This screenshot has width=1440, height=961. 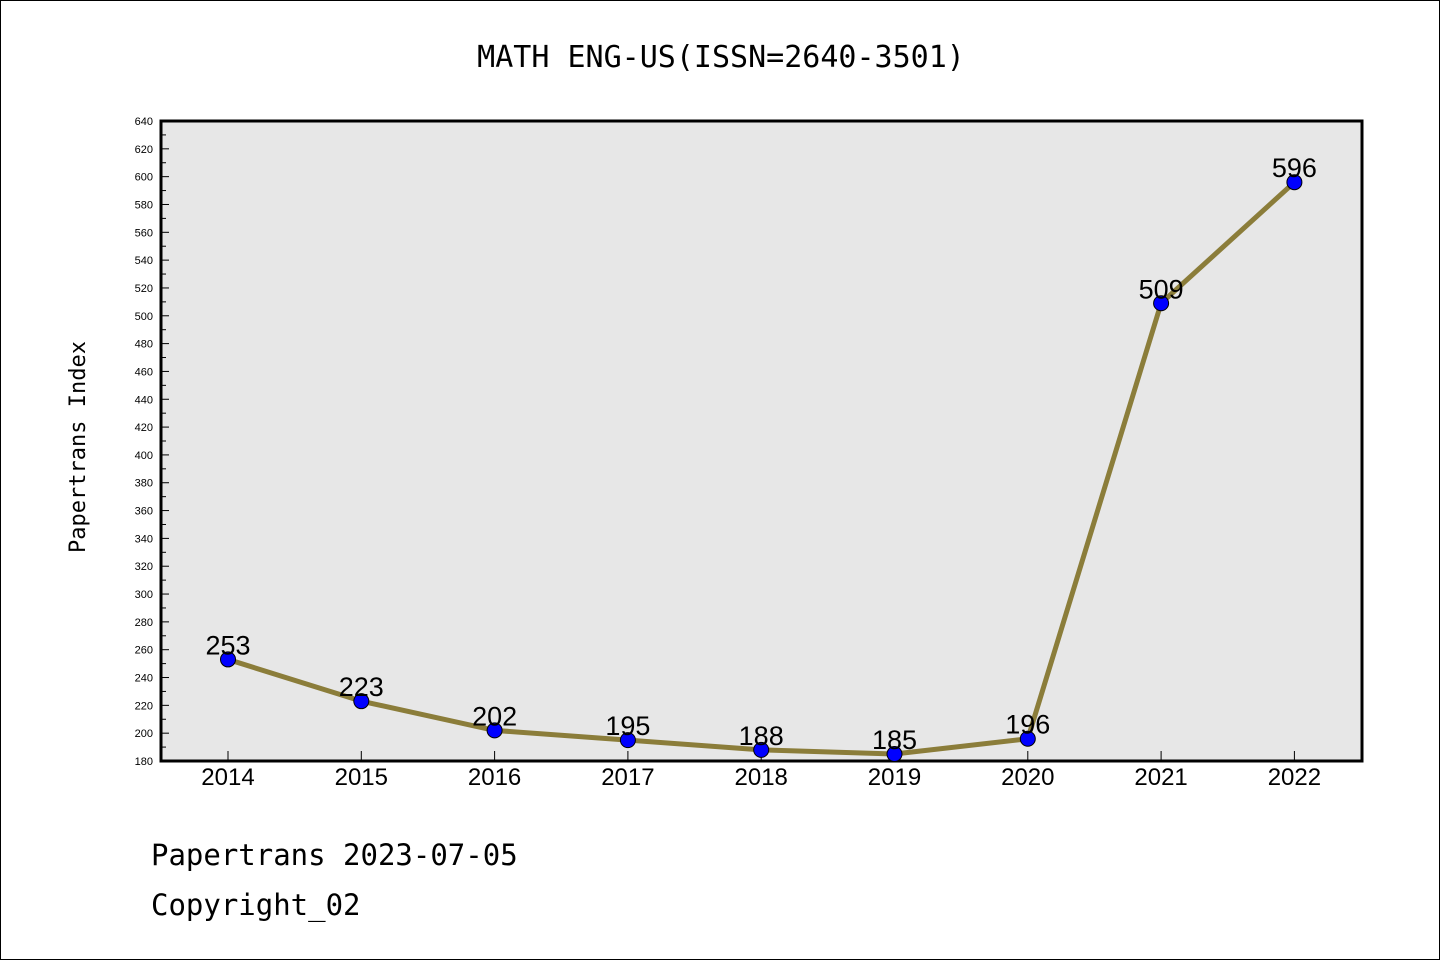 I want to click on data-label: 509, so click(x=1161, y=289).